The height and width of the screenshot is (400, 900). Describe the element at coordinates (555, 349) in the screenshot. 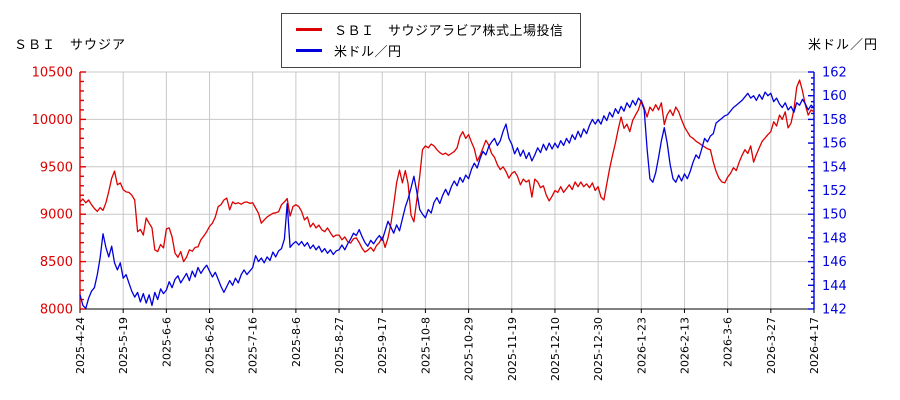

I see `x-axis-tick-label: 2025-12-10` at that location.